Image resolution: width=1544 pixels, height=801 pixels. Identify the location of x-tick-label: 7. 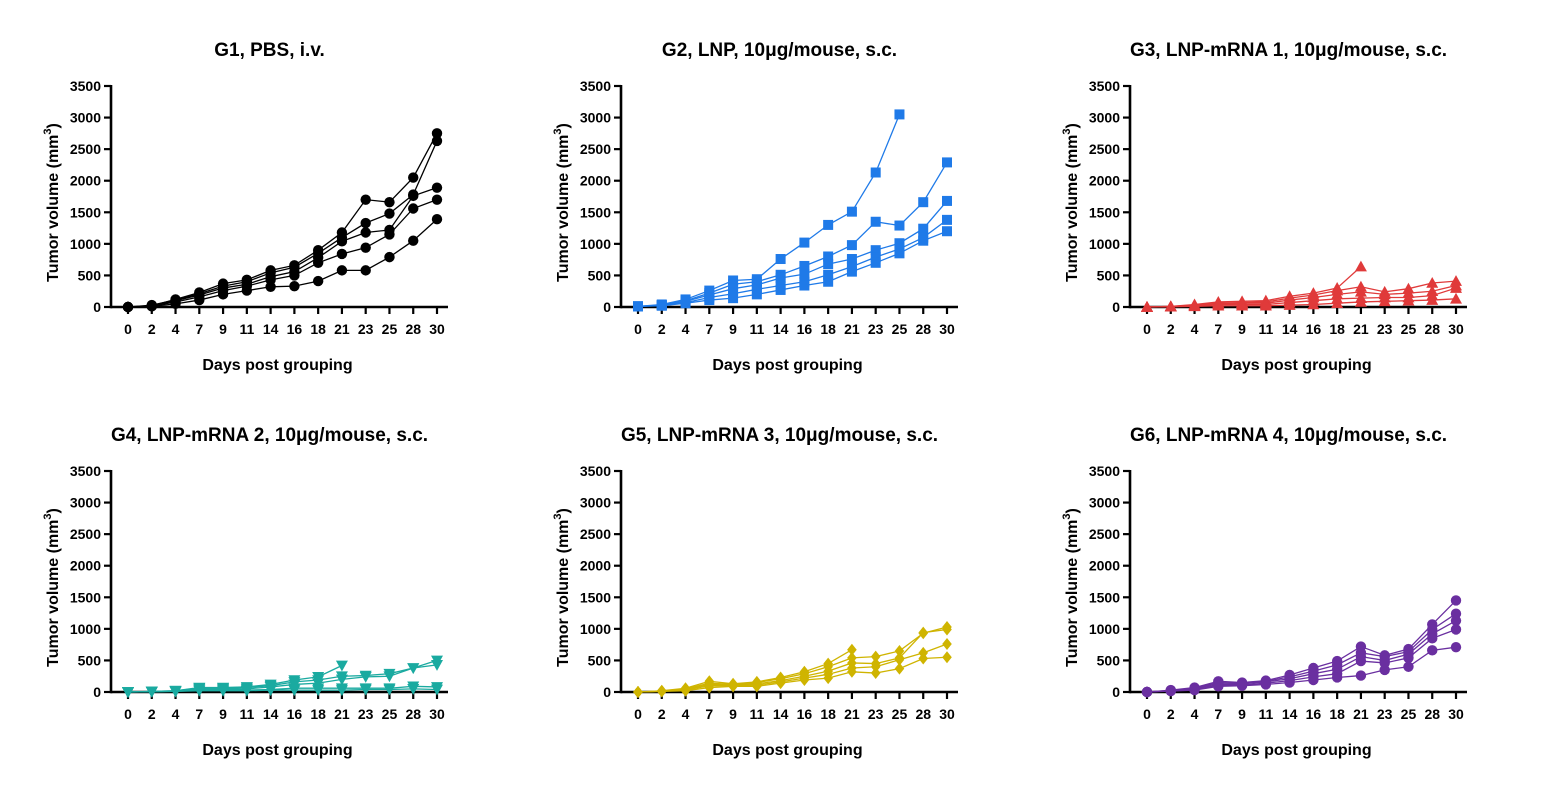
(199, 329).